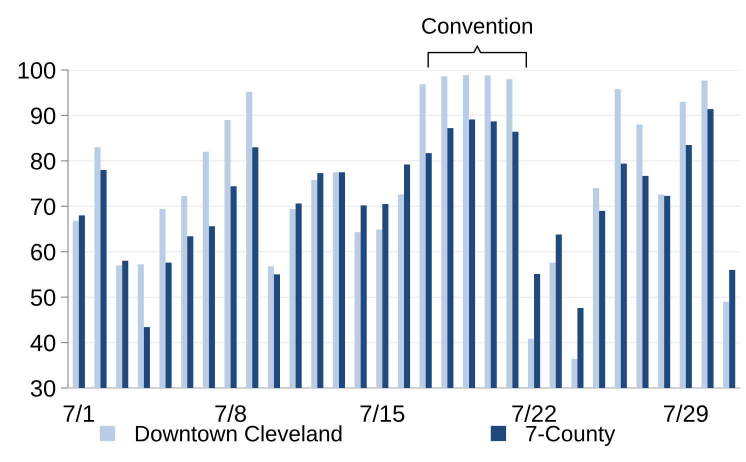 The height and width of the screenshot is (462, 746). Describe the element at coordinates (534, 413) in the screenshot. I see `x-tick-label: 7/22` at that location.